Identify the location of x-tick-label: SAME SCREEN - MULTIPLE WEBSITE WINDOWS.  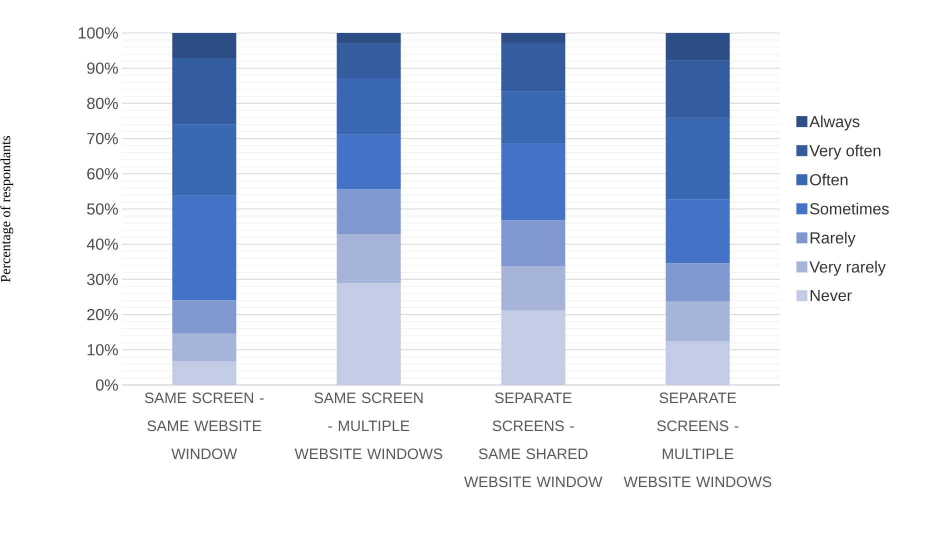
(368, 426).